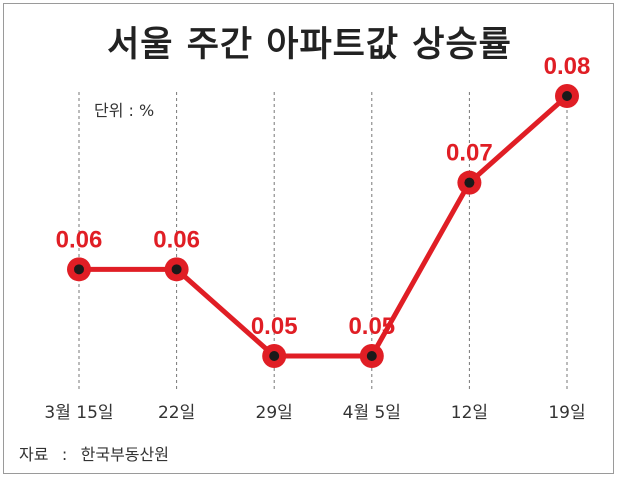  Describe the element at coordinates (469, 413) in the screenshot. I see `x-tick-label: 12일` at that location.